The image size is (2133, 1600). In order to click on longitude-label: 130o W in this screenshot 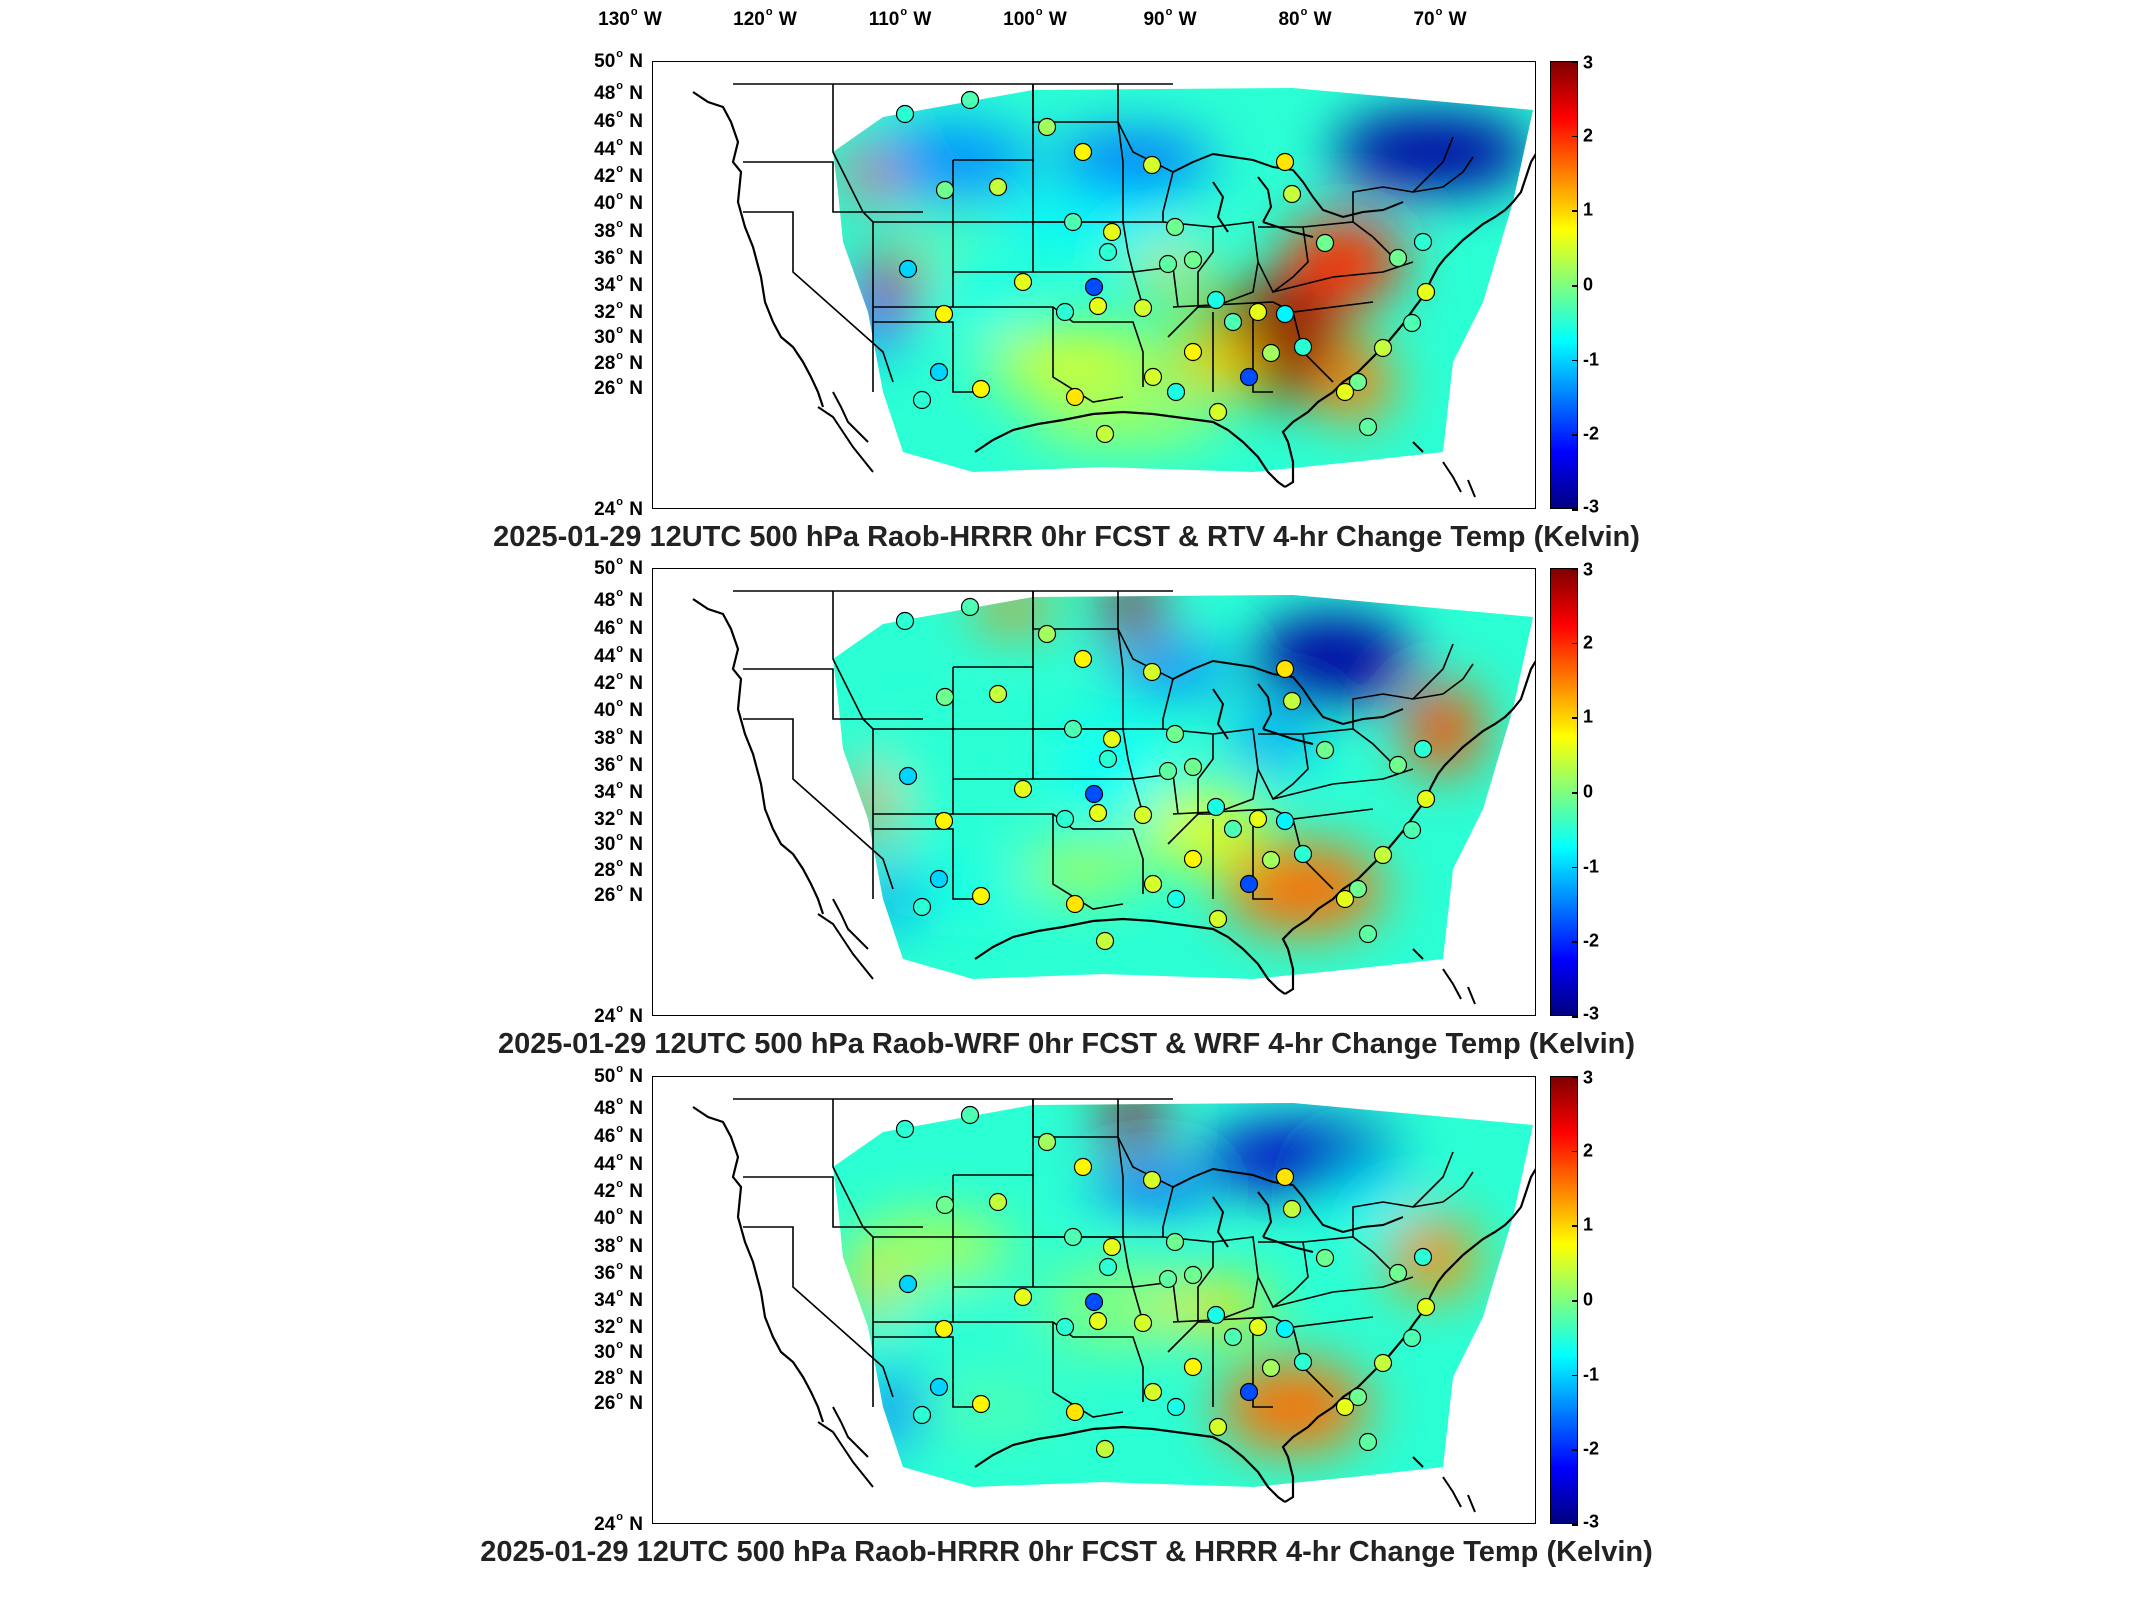, I will do `click(630, 18)`.